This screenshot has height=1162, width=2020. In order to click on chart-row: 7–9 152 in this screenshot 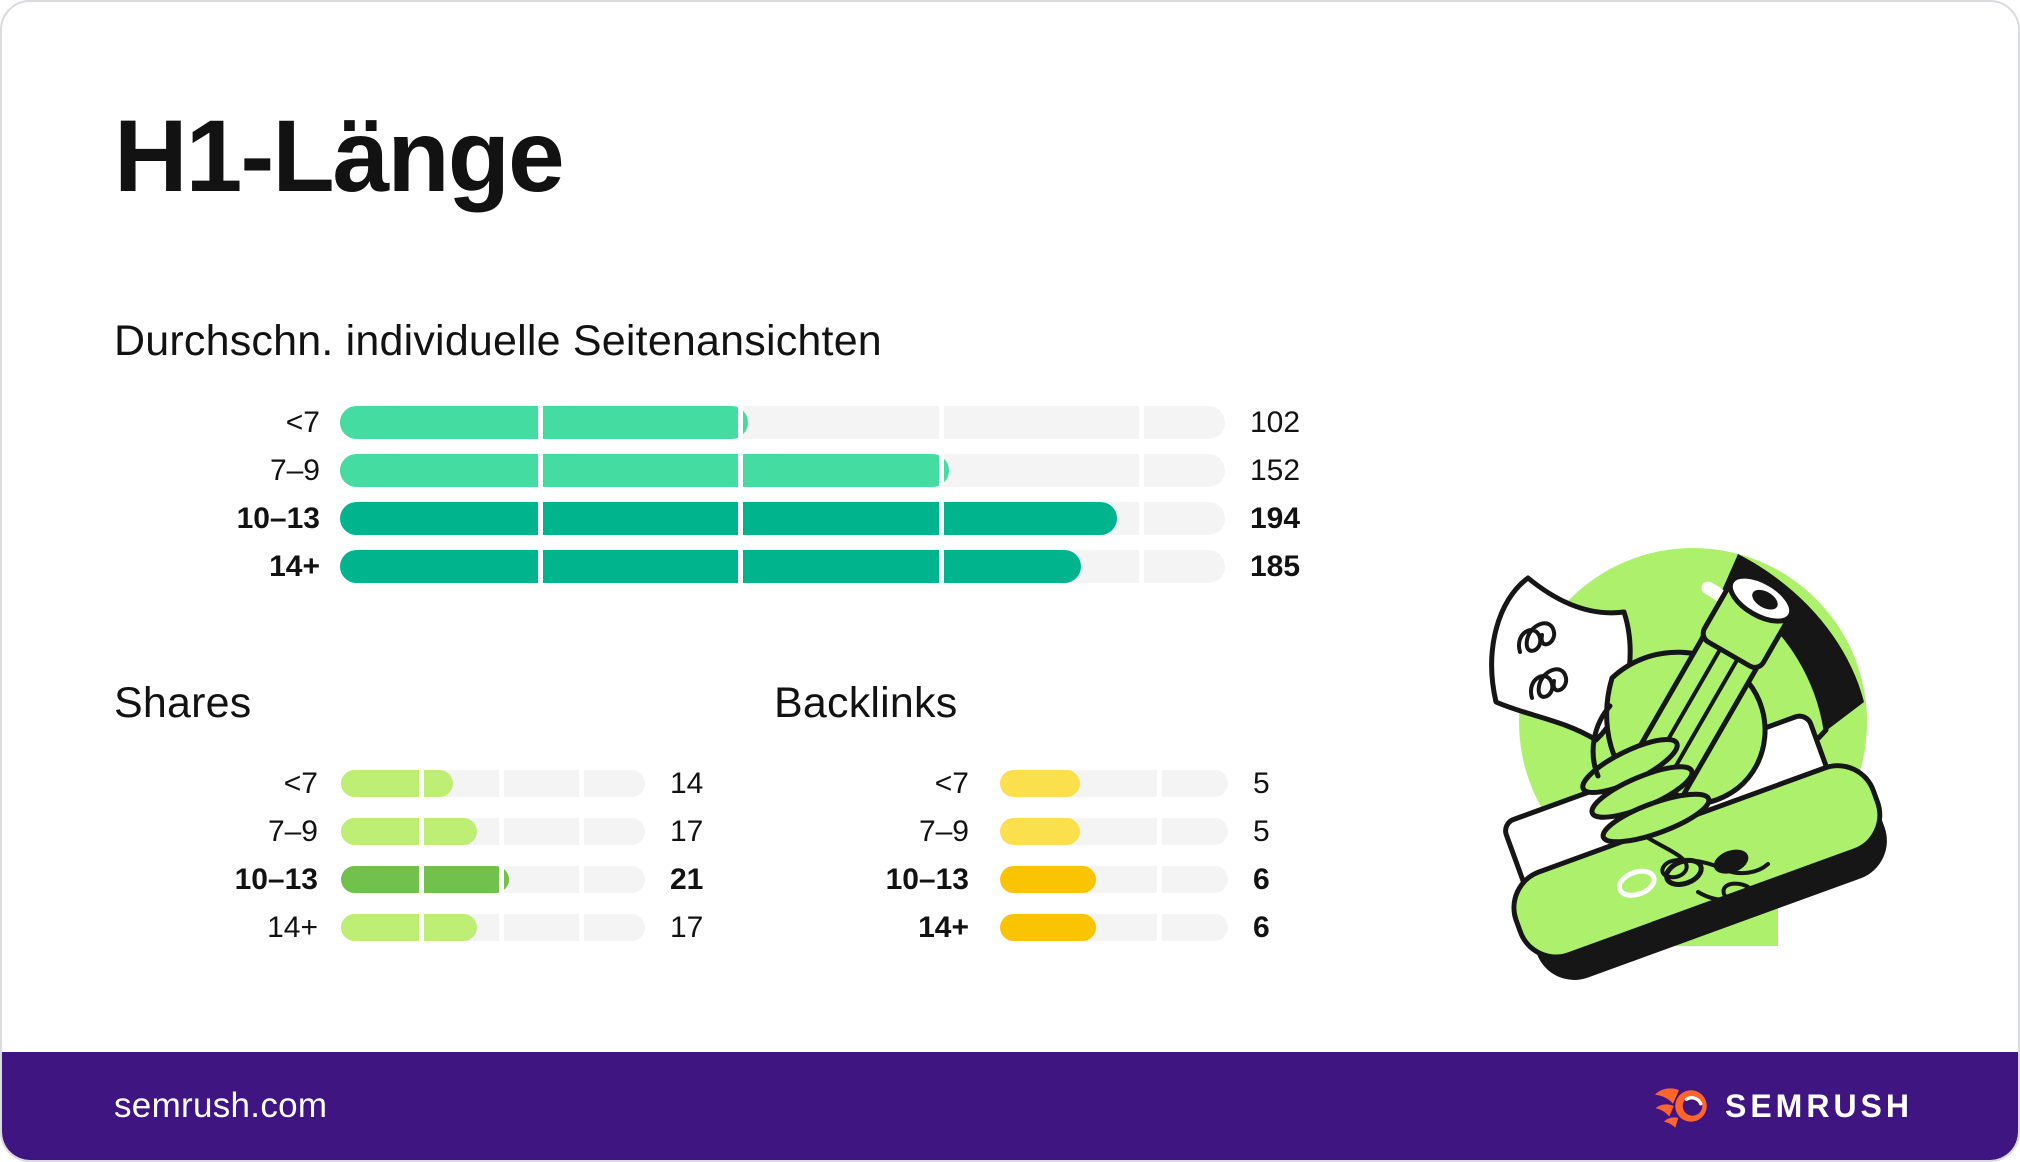, I will do `click(744, 470)`.